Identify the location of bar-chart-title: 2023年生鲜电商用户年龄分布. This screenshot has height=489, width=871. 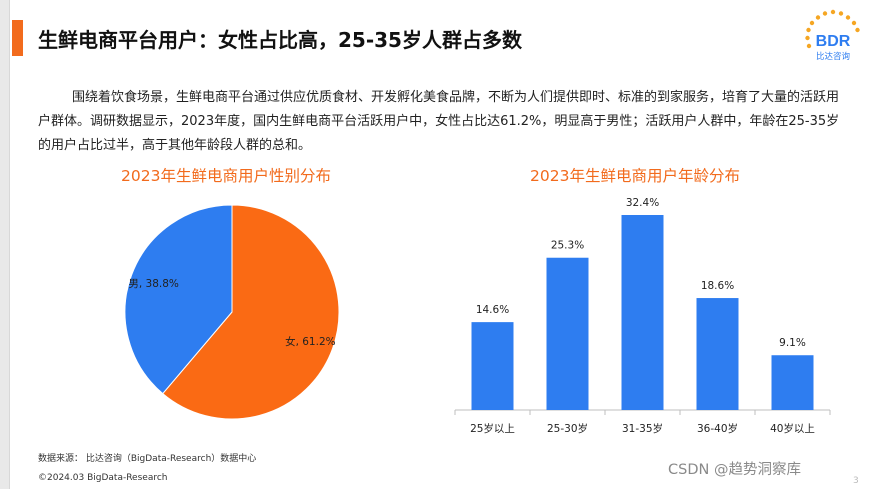
(635, 176).